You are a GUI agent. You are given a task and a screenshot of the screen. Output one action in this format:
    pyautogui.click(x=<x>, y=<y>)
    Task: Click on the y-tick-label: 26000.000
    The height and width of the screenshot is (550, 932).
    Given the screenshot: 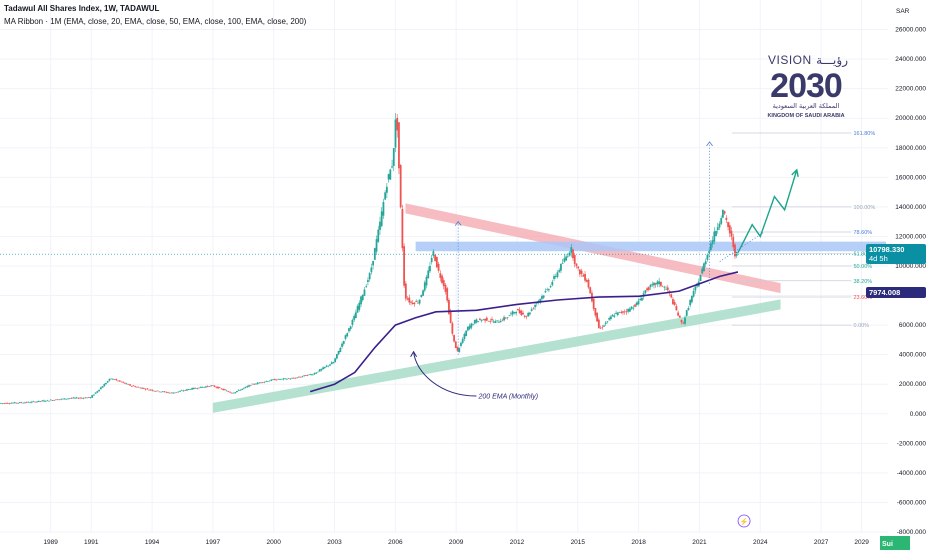 What is the action you would take?
    pyautogui.click(x=910, y=30)
    